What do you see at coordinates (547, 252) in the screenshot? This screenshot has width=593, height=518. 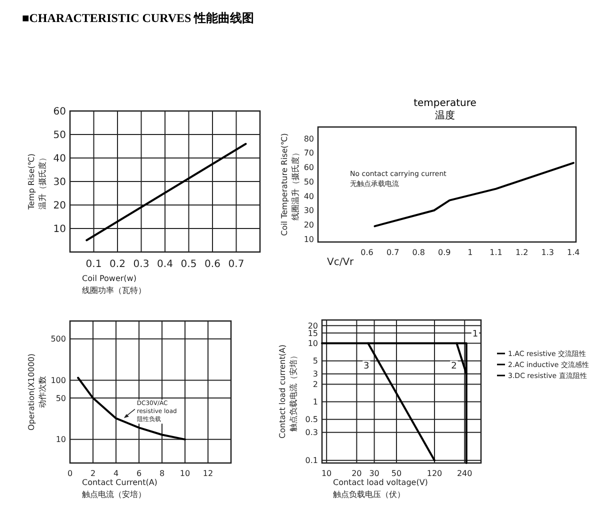 I see `x-tick-label: 1.3` at bounding box center [547, 252].